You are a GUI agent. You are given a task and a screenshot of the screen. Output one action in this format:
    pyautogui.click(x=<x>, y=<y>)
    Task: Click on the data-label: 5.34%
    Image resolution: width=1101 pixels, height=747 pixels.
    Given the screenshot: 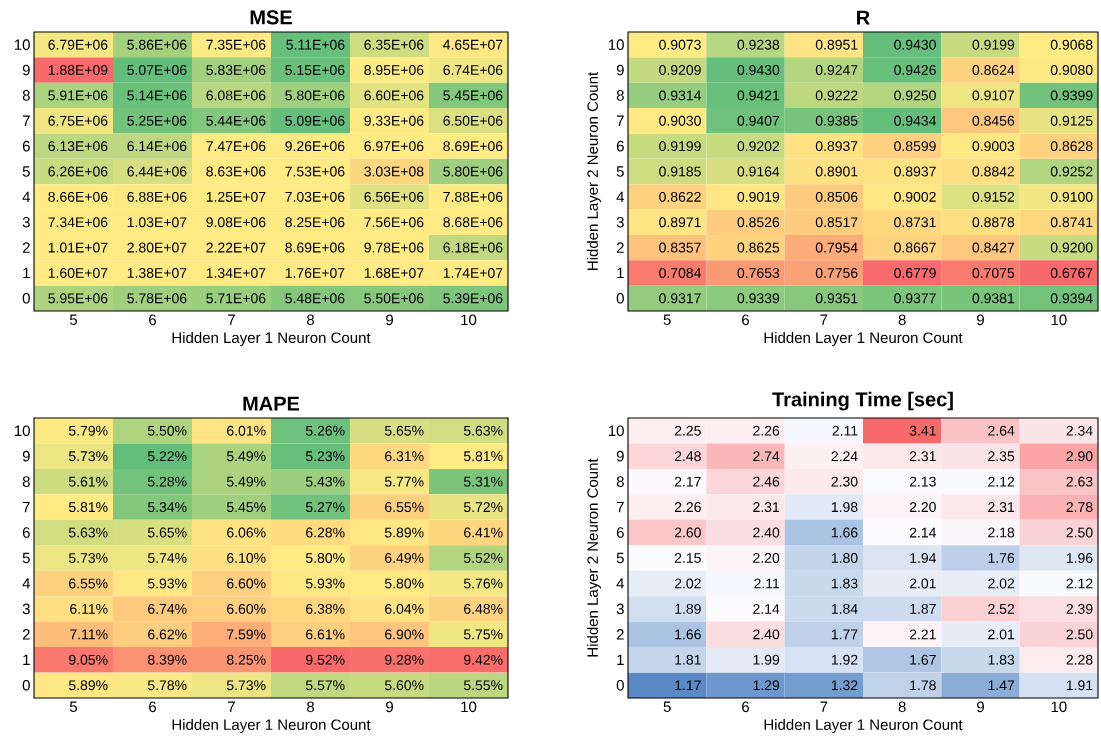 What is the action you would take?
    pyautogui.click(x=167, y=507)
    